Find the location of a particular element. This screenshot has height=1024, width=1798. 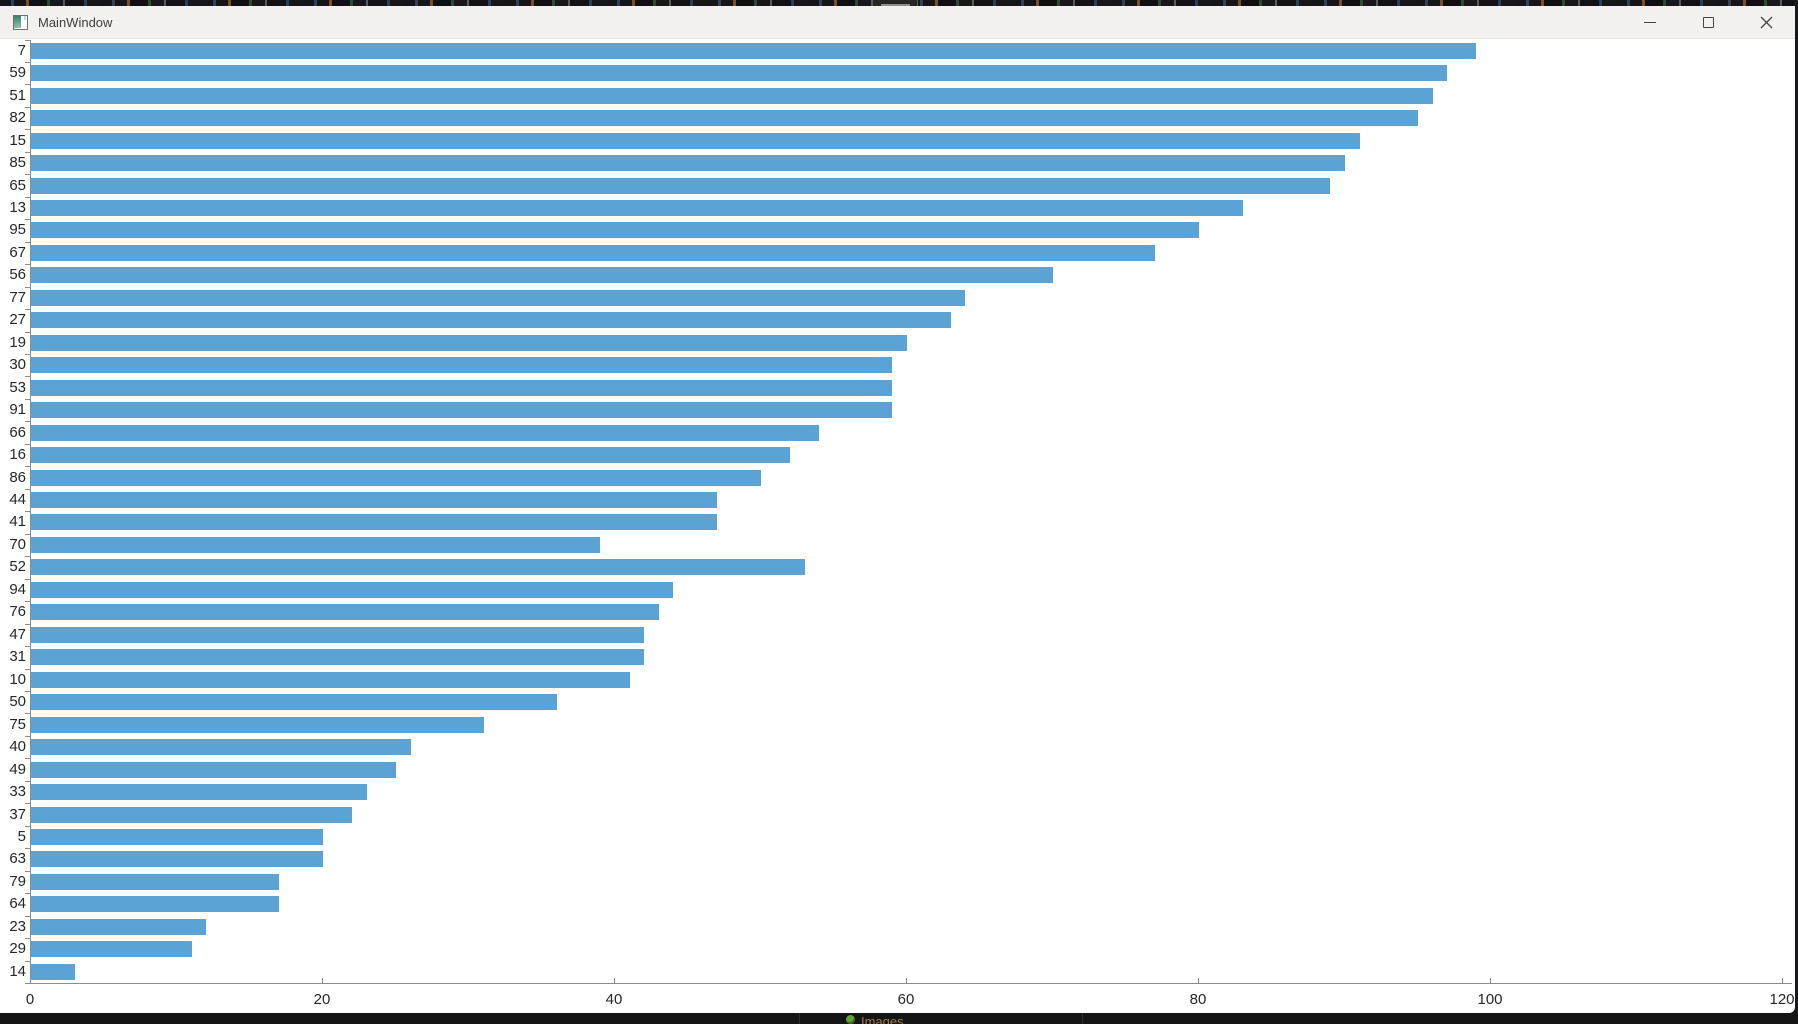

taskbar-images-label: Images is located at coordinates (882, 1019).